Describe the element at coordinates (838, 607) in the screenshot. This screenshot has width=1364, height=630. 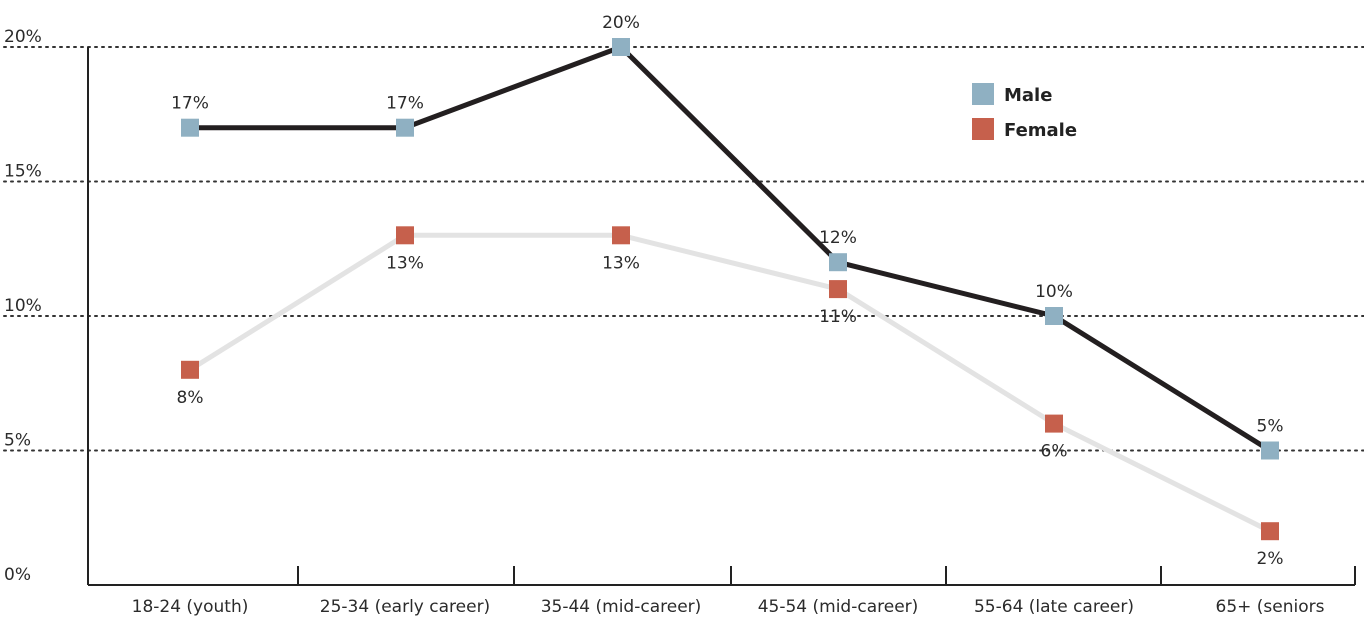
I see `x-category-label: 45-54 (mid-career)` at that location.